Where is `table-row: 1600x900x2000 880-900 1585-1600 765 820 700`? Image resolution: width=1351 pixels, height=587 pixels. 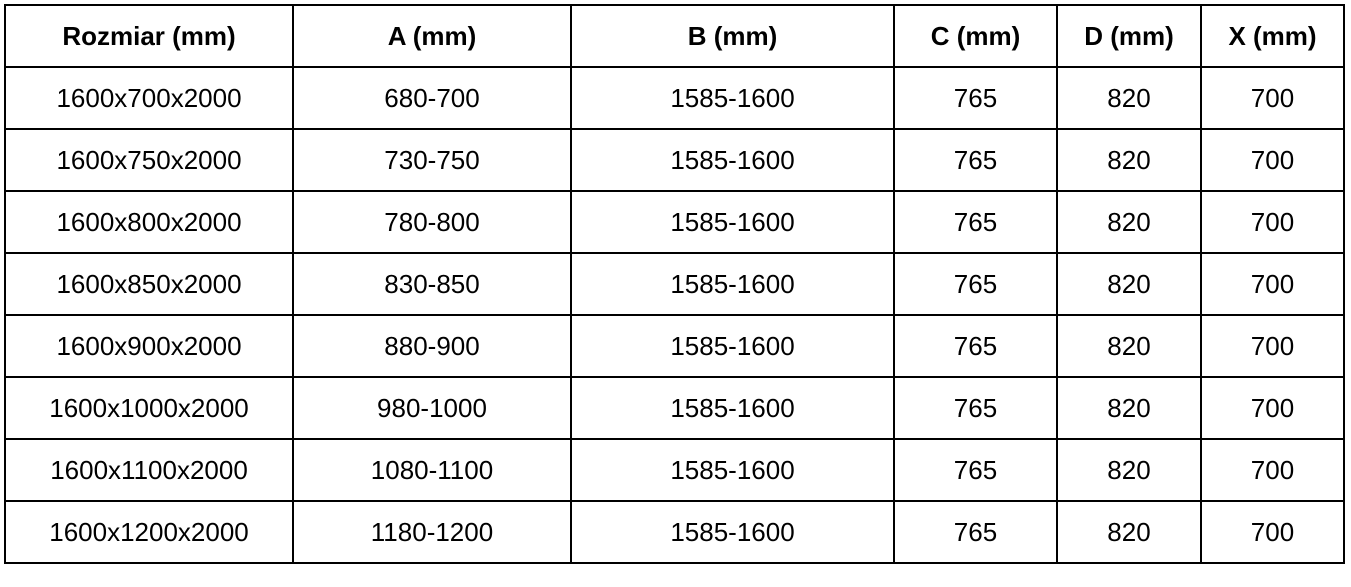
table-row: 1600x900x2000 880-900 1585-1600 765 820 700 is located at coordinates (674, 346).